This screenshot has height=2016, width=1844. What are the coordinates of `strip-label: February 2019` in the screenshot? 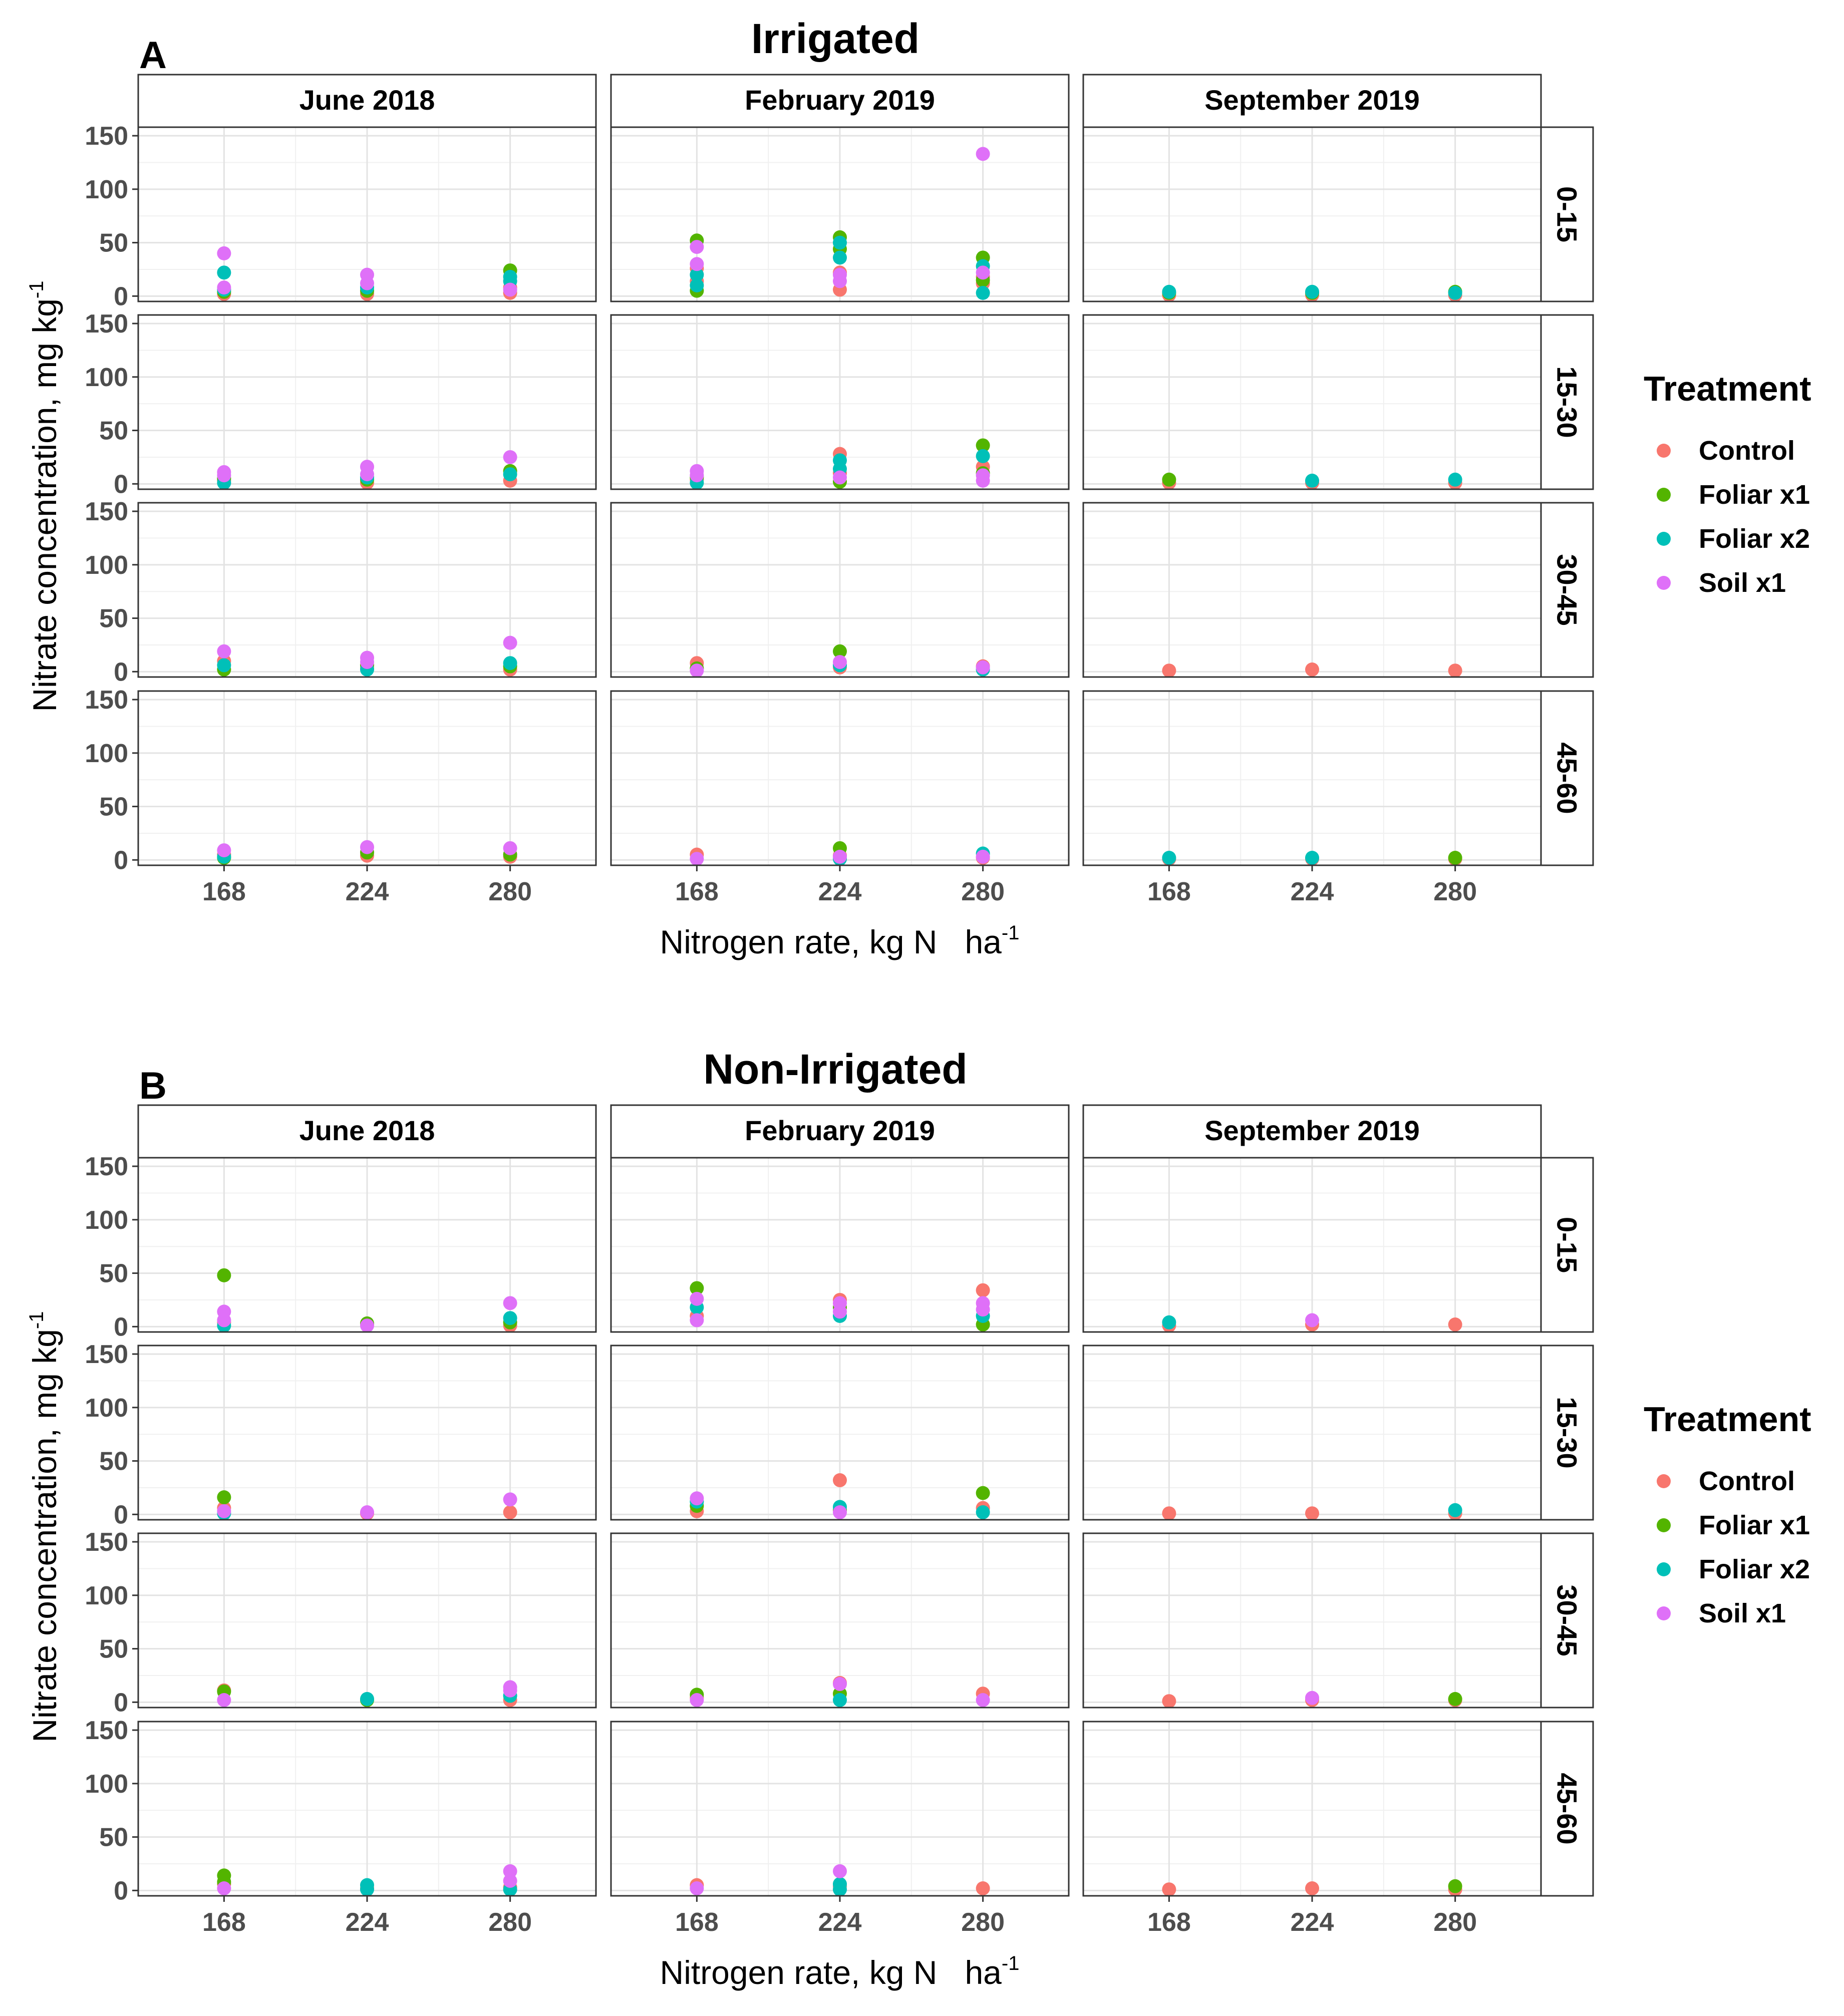 It's located at (840, 1130).